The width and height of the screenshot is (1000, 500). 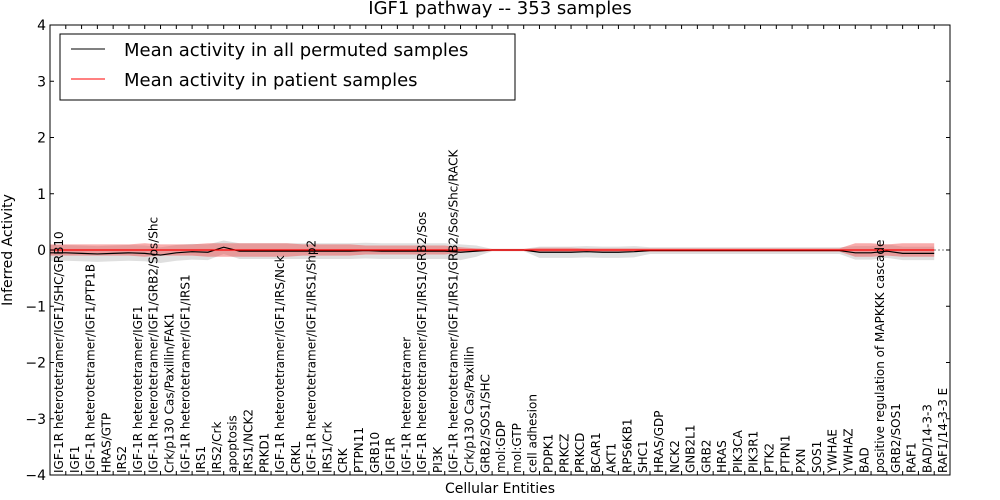 What do you see at coordinates (612, 458) in the screenshot?
I see `x-tick-label: AKT1` at bounding box center [612, 458].